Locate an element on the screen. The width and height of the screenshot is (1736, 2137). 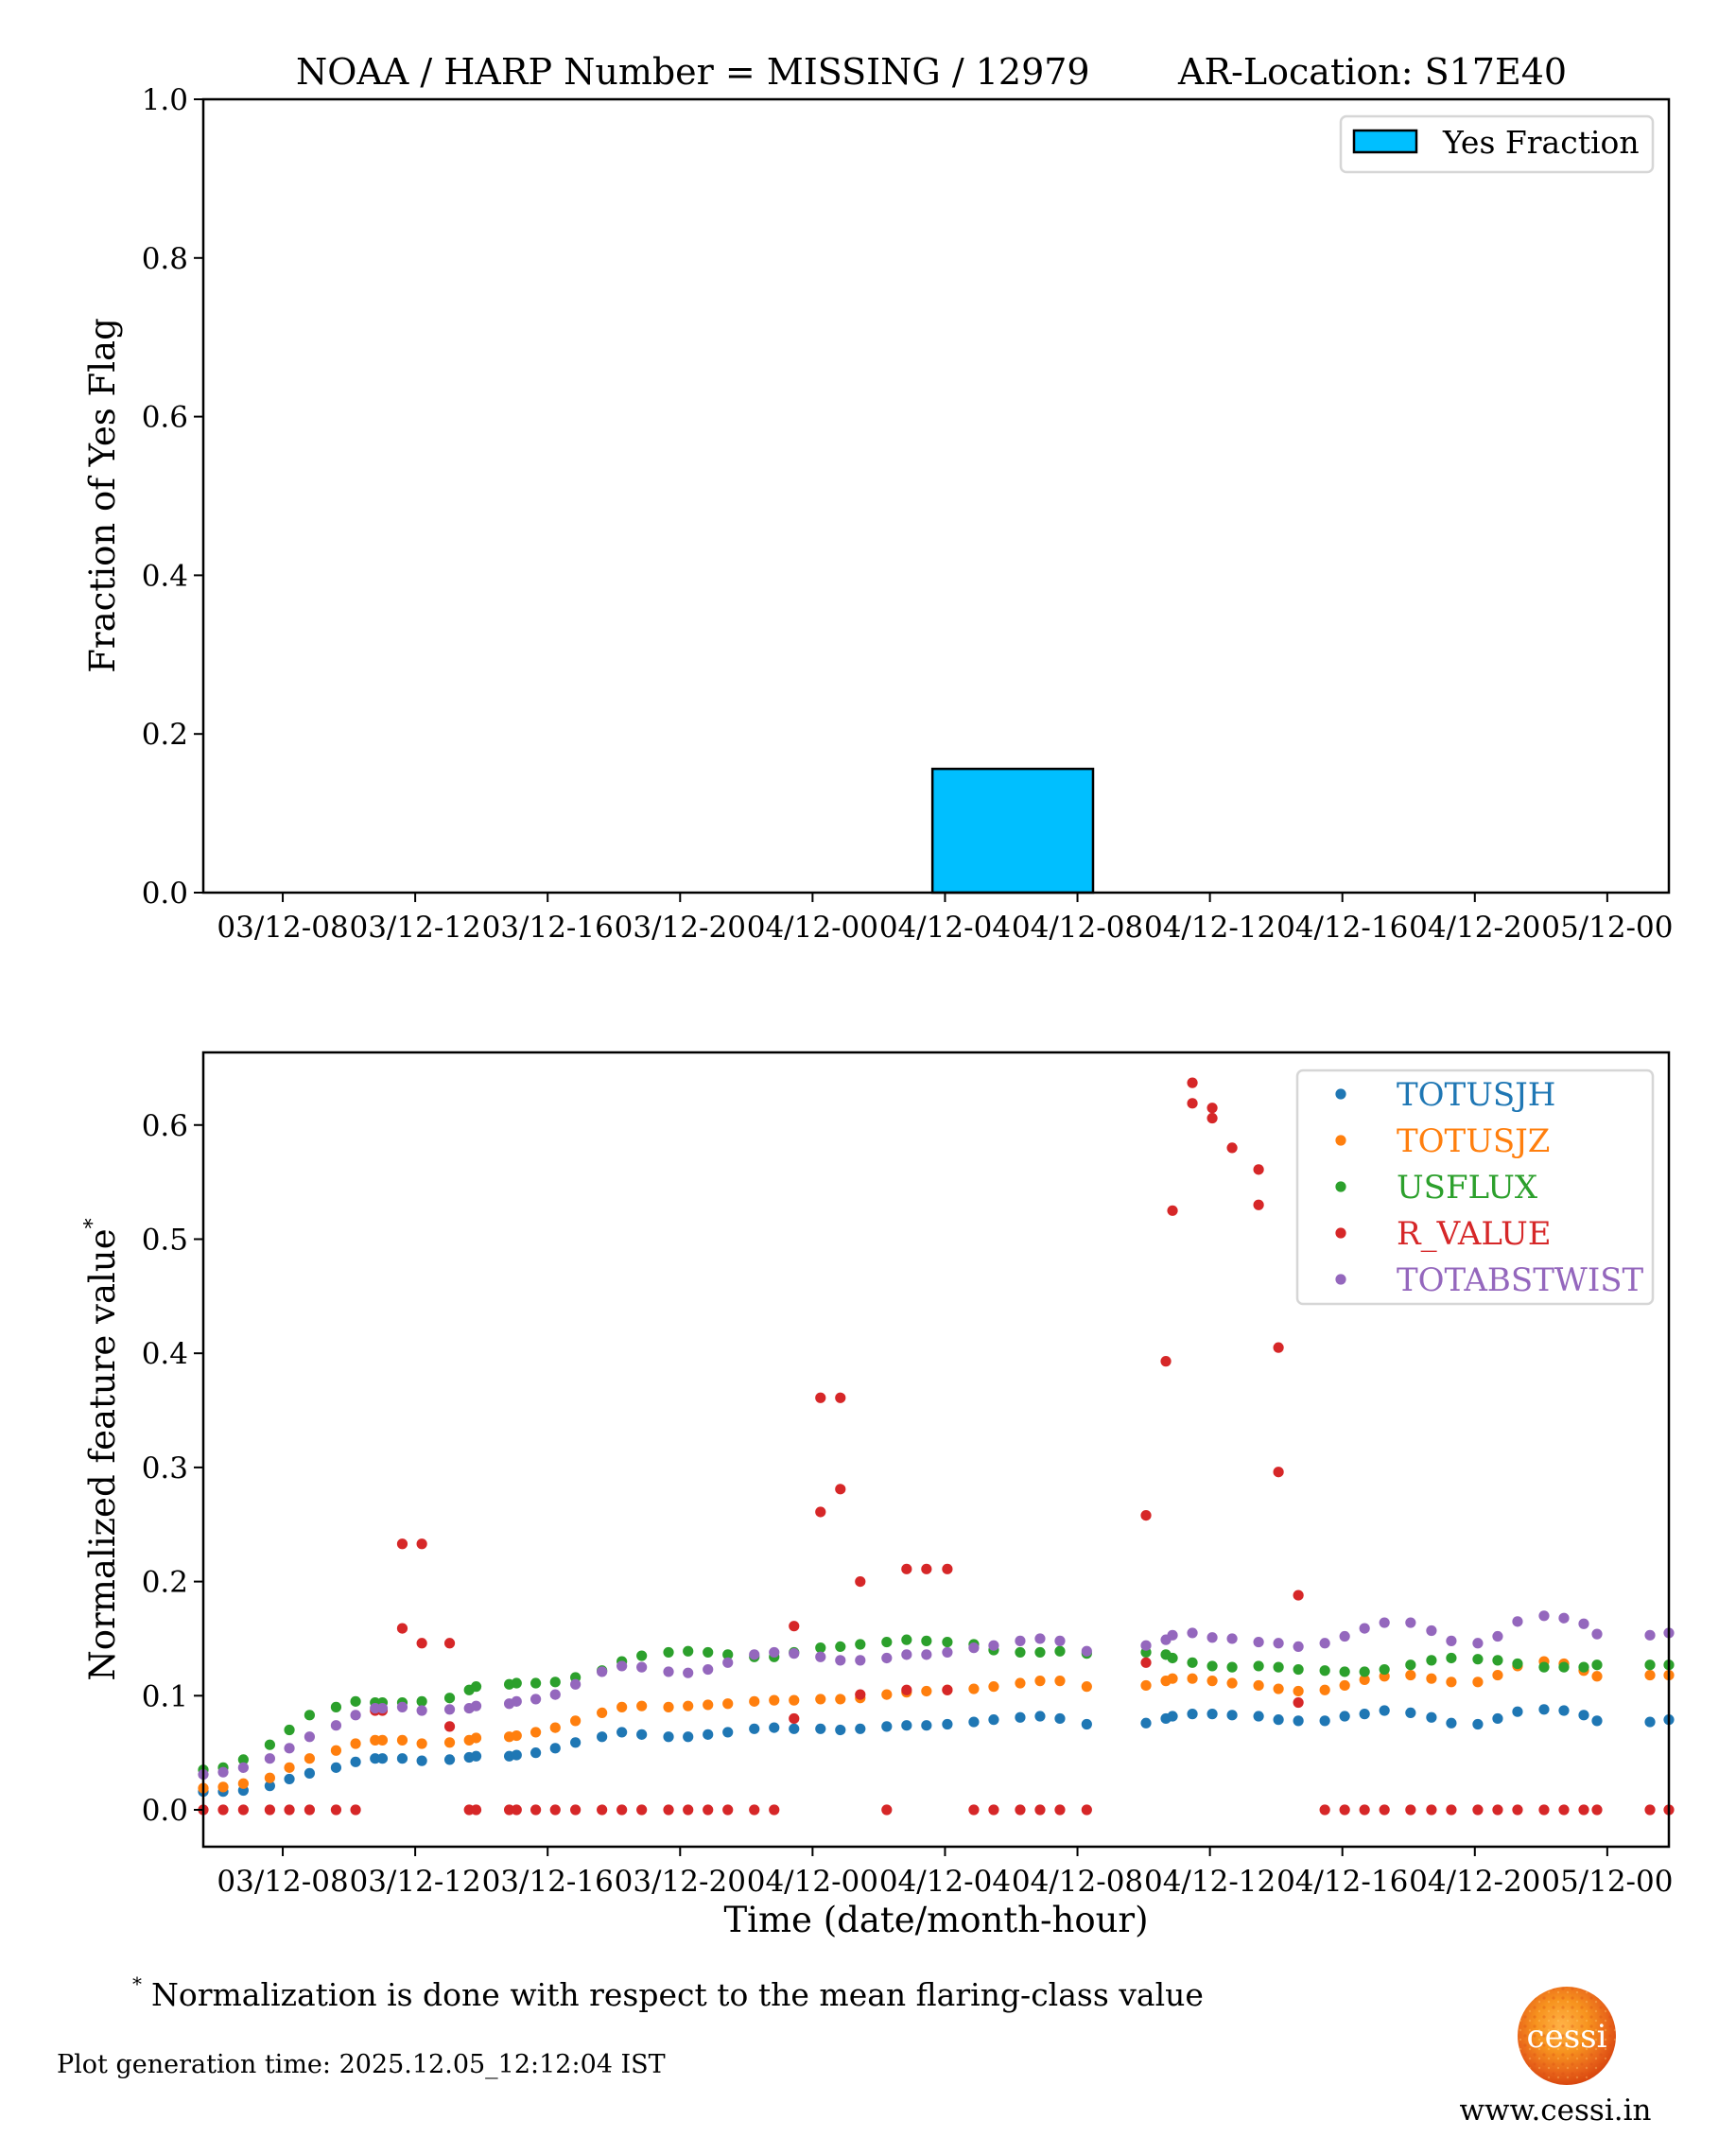
x-tick-label: 03/12-12 is located at coordinates (414, 1882).